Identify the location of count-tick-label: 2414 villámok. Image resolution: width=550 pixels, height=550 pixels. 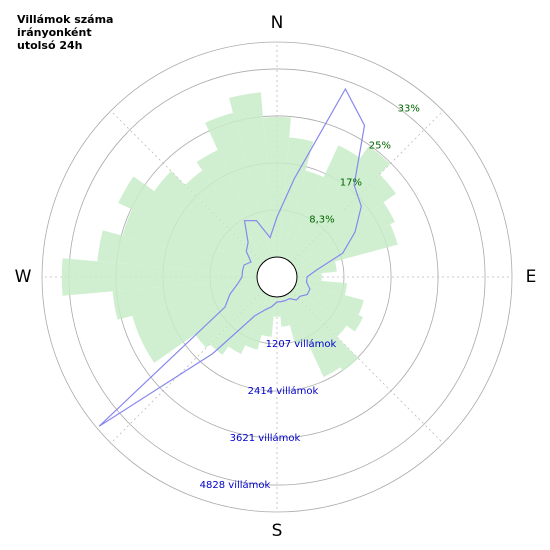
(283, 391).